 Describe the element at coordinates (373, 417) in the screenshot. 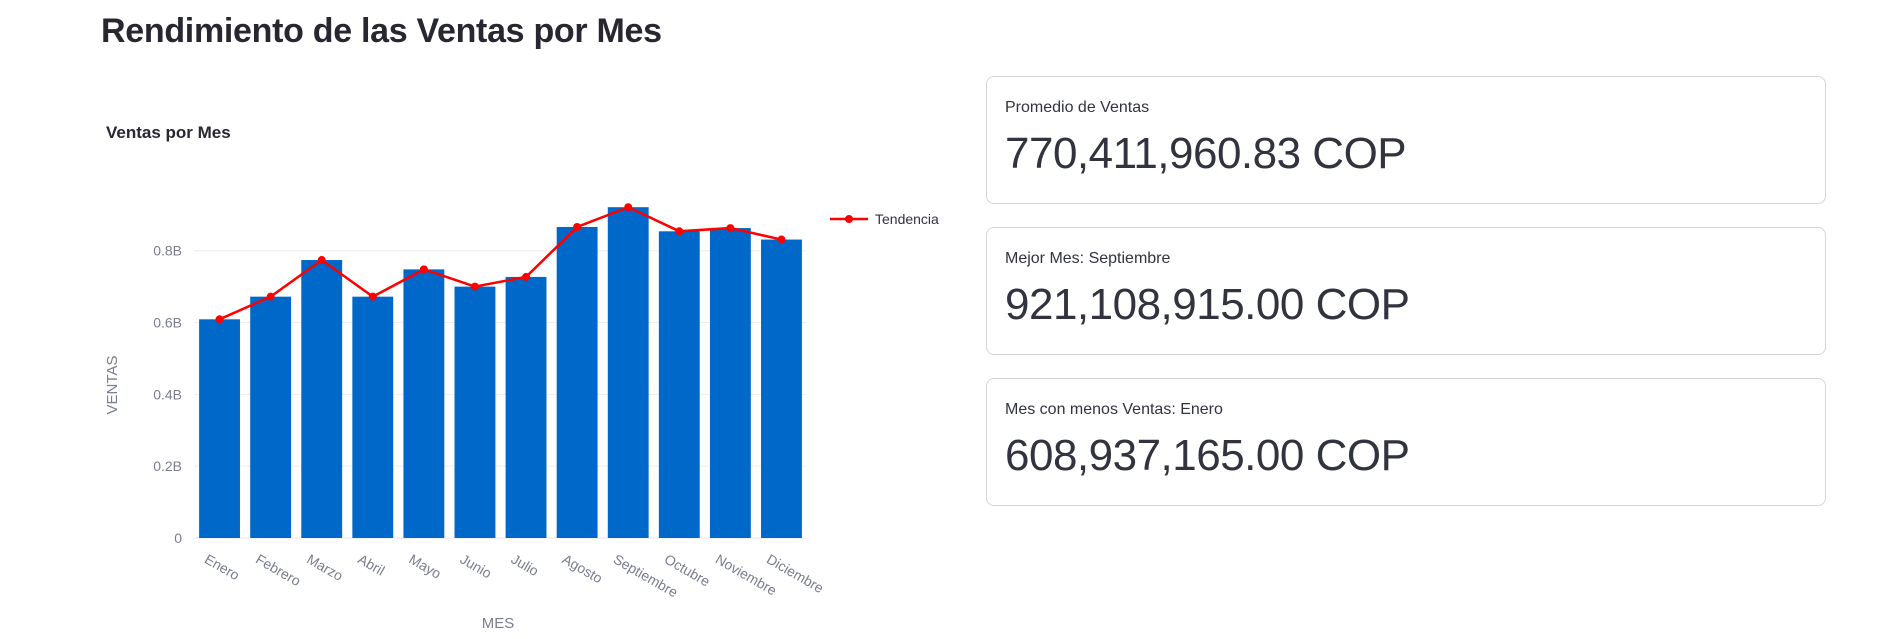

I see `bar-abril` at that location.